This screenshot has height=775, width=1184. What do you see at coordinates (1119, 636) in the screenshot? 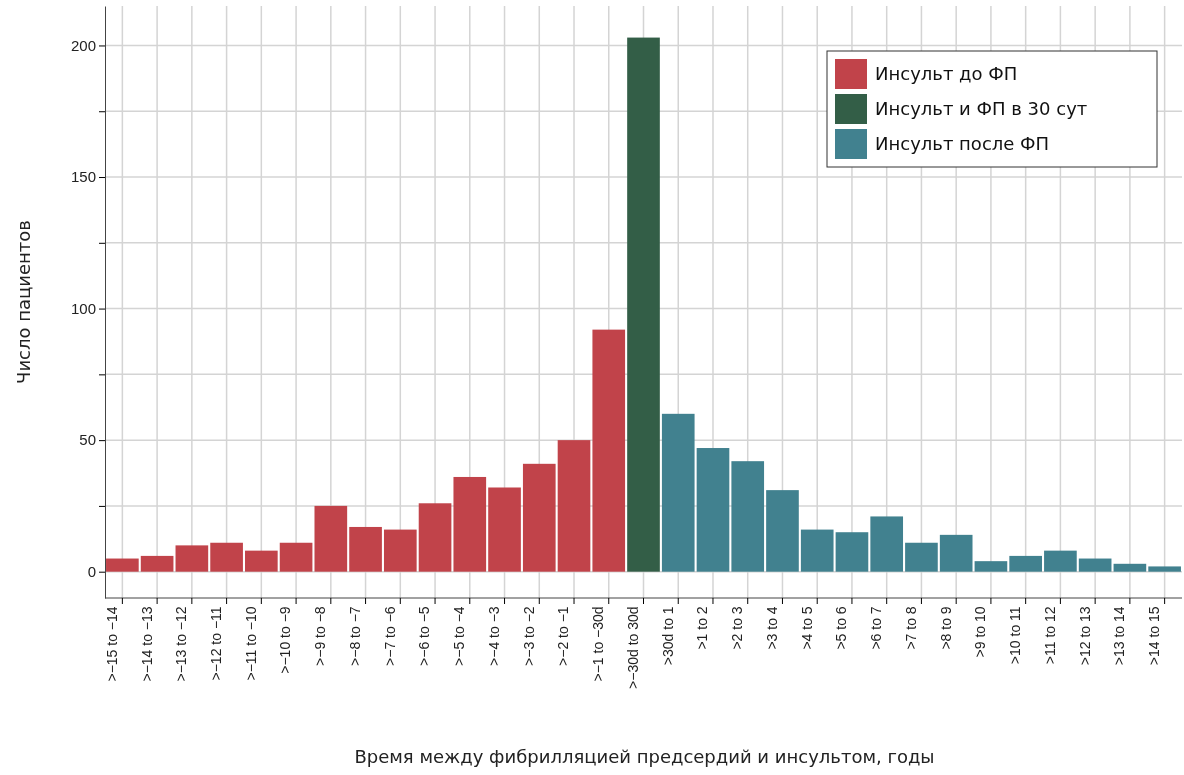
I see `x-tick-label: >13 to 14` at bounding box center [1119, 636].